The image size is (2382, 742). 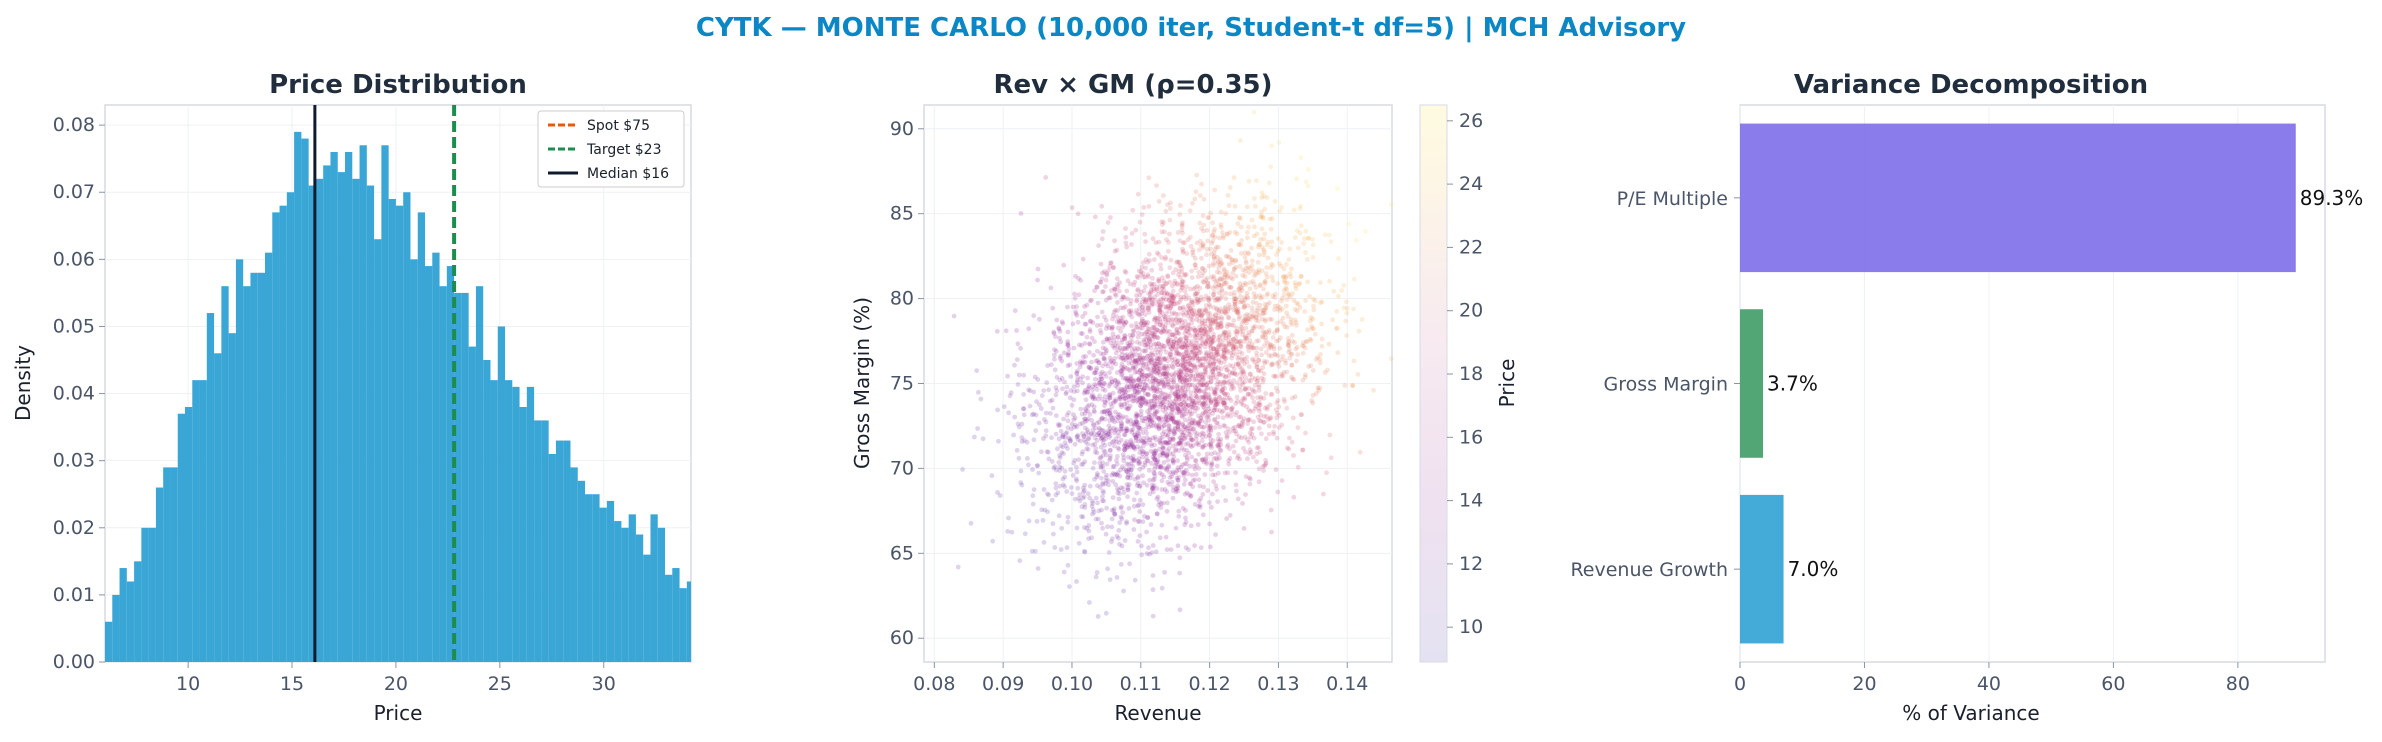 What do you see at coordinates (1740, 684) in the screenshot?
I see `variance-x-tick-label: 0` at bounding box center [1740, 684].